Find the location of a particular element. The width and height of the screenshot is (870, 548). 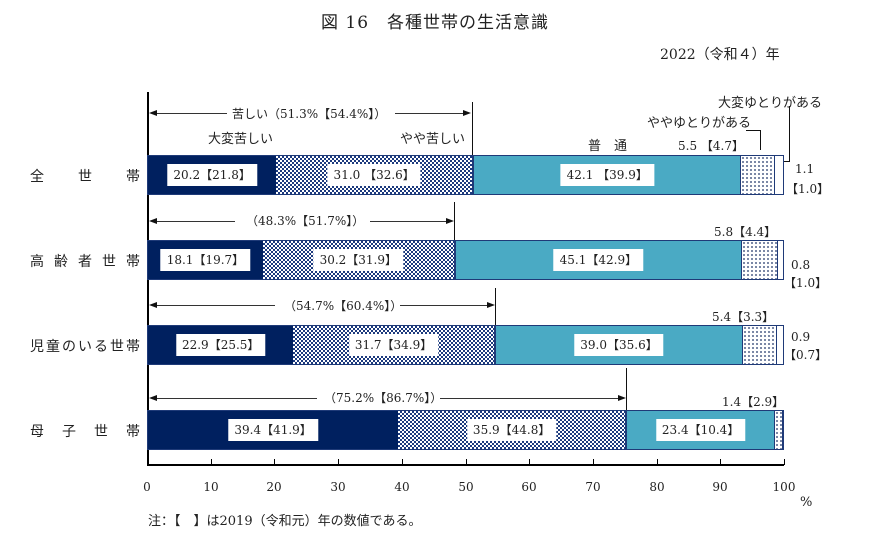

x-tick-label: 50 is located at coordinates (466, 487).